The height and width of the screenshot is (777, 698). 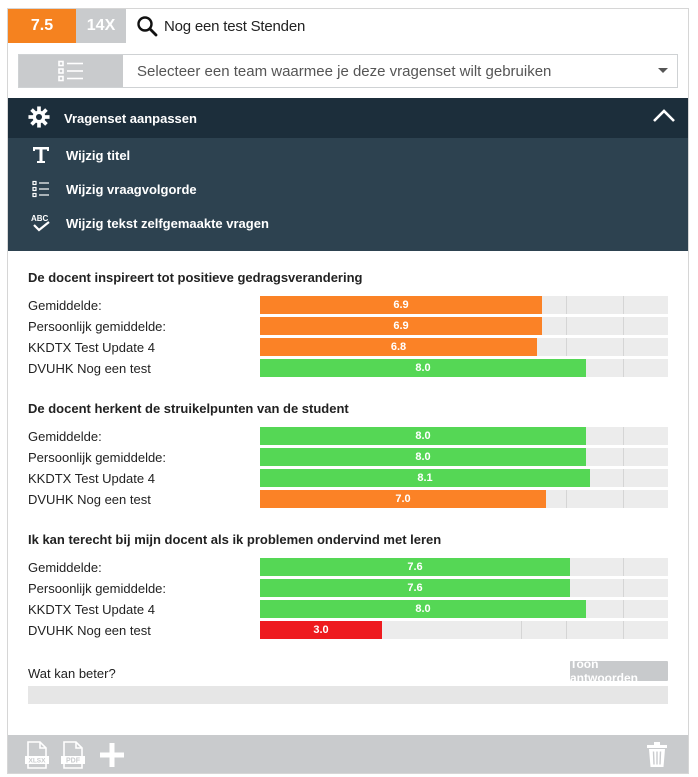 What do you see at coordinates (131, 189) in the screenshot?
I see `menu-item-label: Wijzig vraagvolgorde` at bounding box center [131, 189].